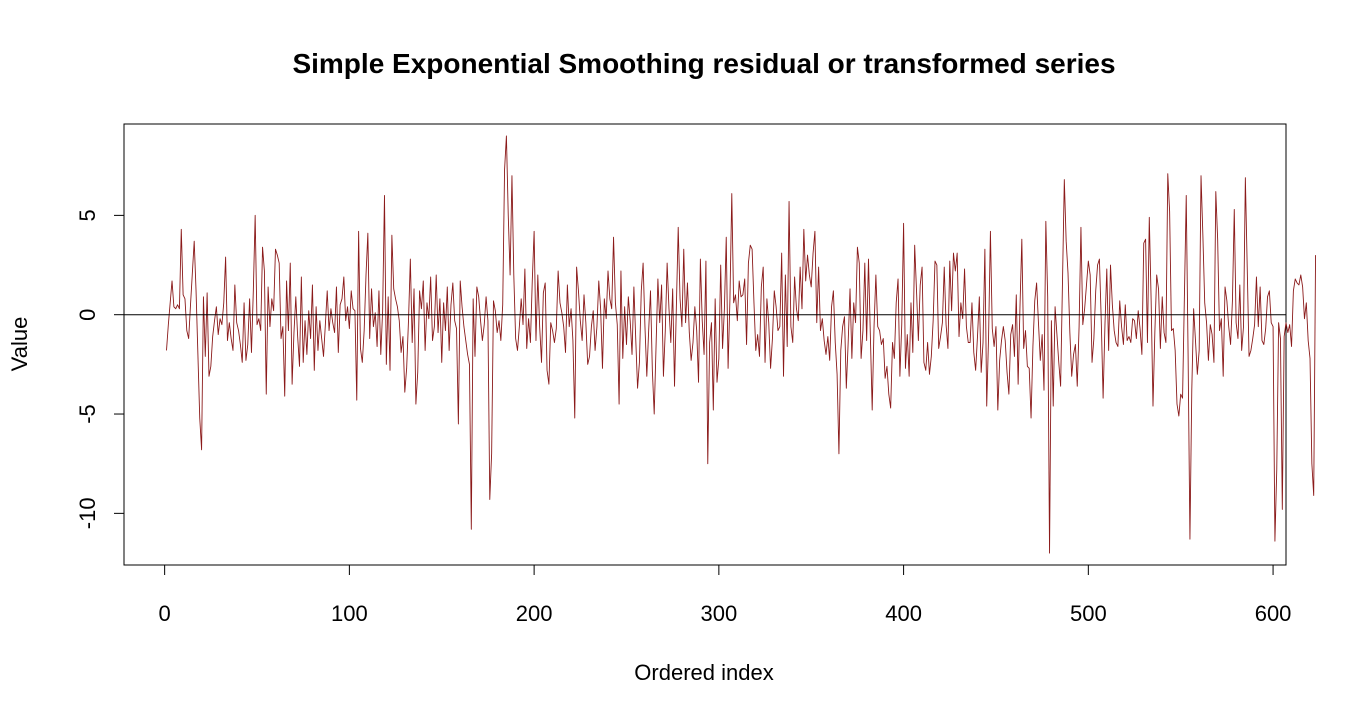 This screenshot has width=1350, height=720. I want to click on x-axis: 0 100 200 300 400 500 600, so click(725, 595).